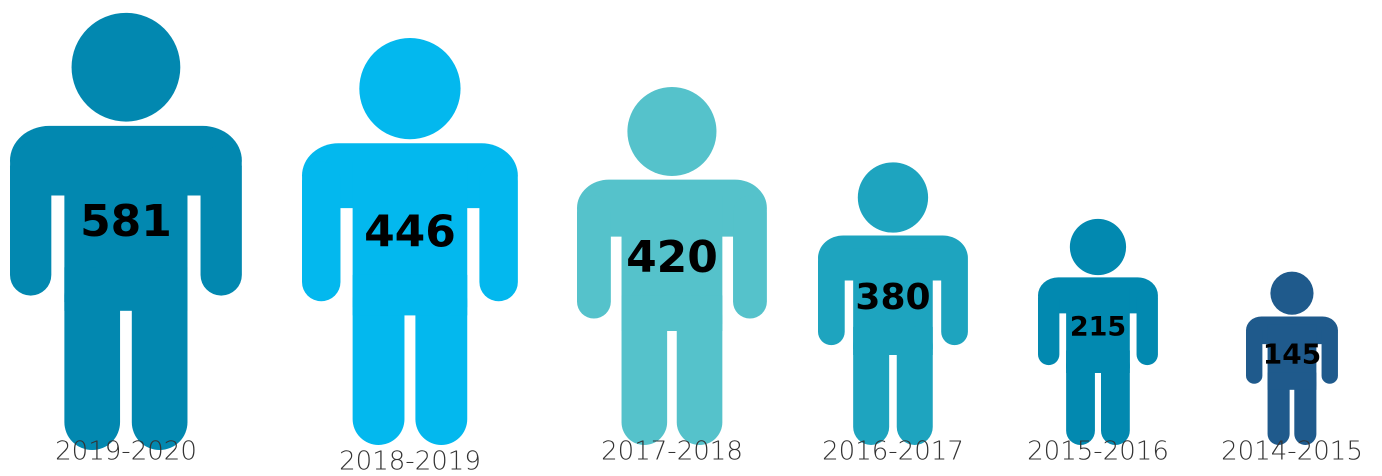 Image resolution: width=1382 pixels, height=476 pixels. Describe the element at coordinates (893, 452) in the screenshot. I see `category-label: 2016-2017` at that location.